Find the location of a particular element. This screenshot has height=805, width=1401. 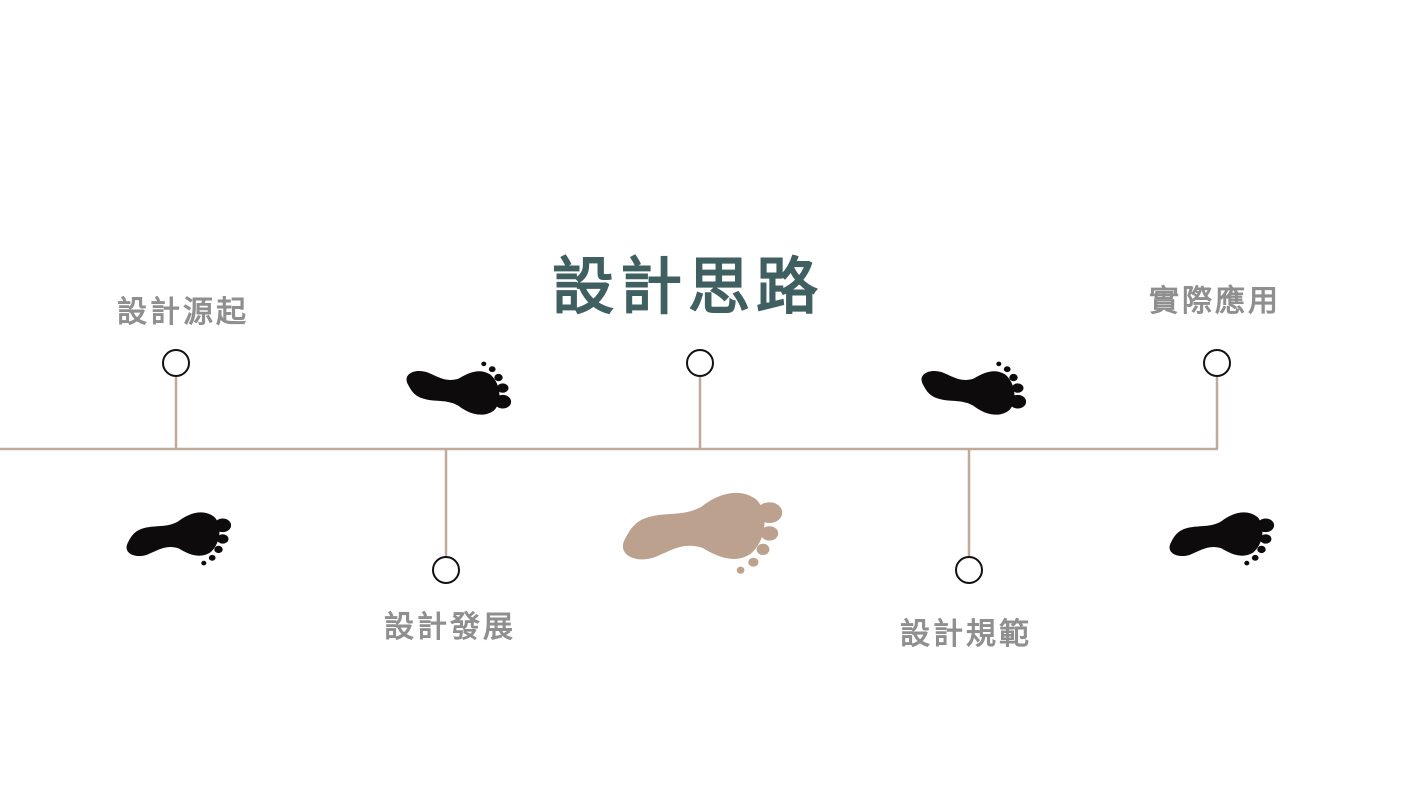

node-origin is located at coordinates (176, 399).